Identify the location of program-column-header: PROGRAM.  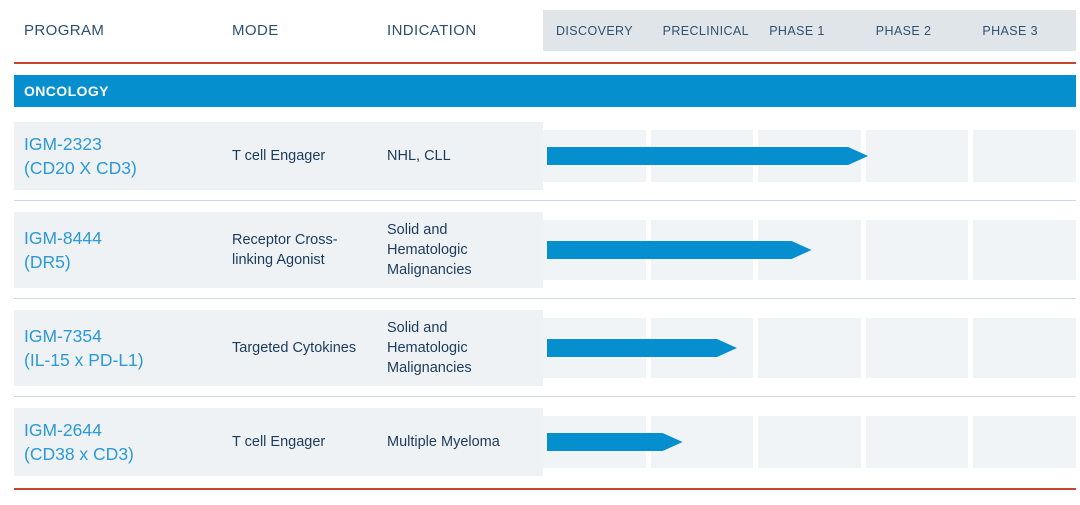
(64, 30).